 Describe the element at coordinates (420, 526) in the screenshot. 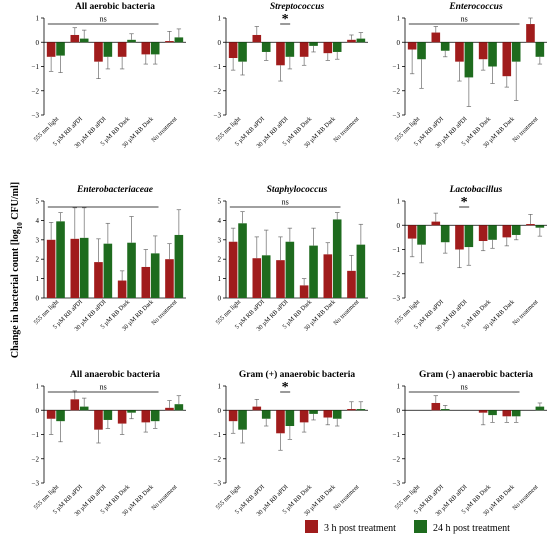

I see `legend-swatch-24h` at that location.